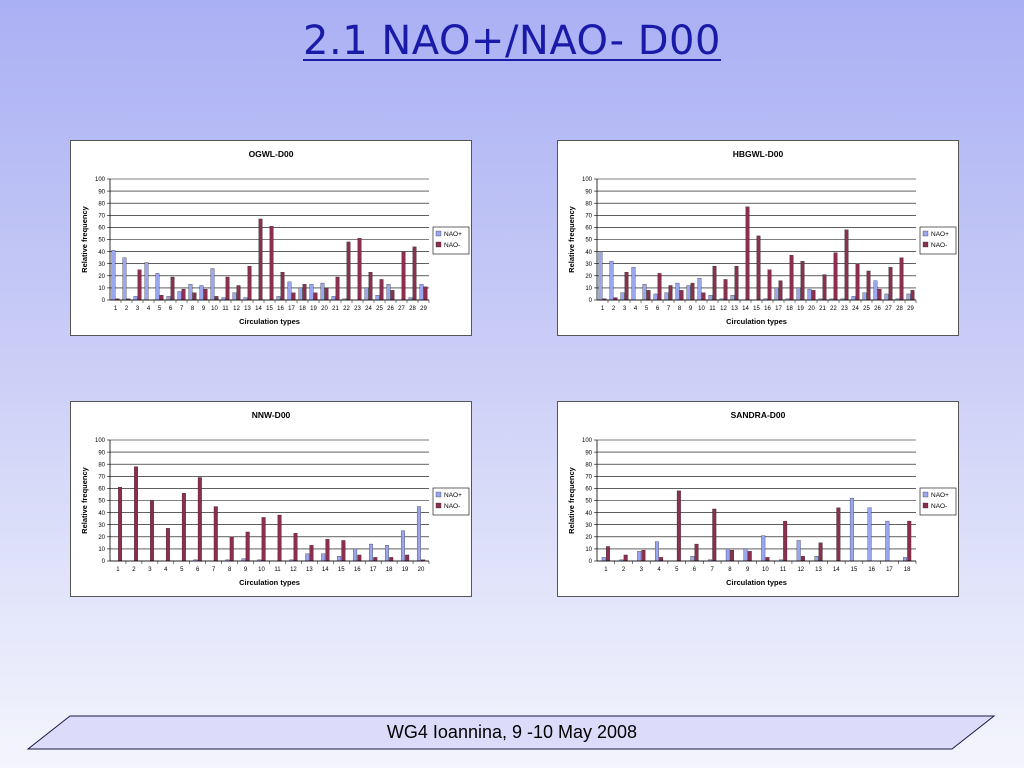 The image size is (1024, 768). What do you see at coordinates (389, 570) in the screenshot?
I see `x-tick-label: 18` at bounding box center [389, 570].